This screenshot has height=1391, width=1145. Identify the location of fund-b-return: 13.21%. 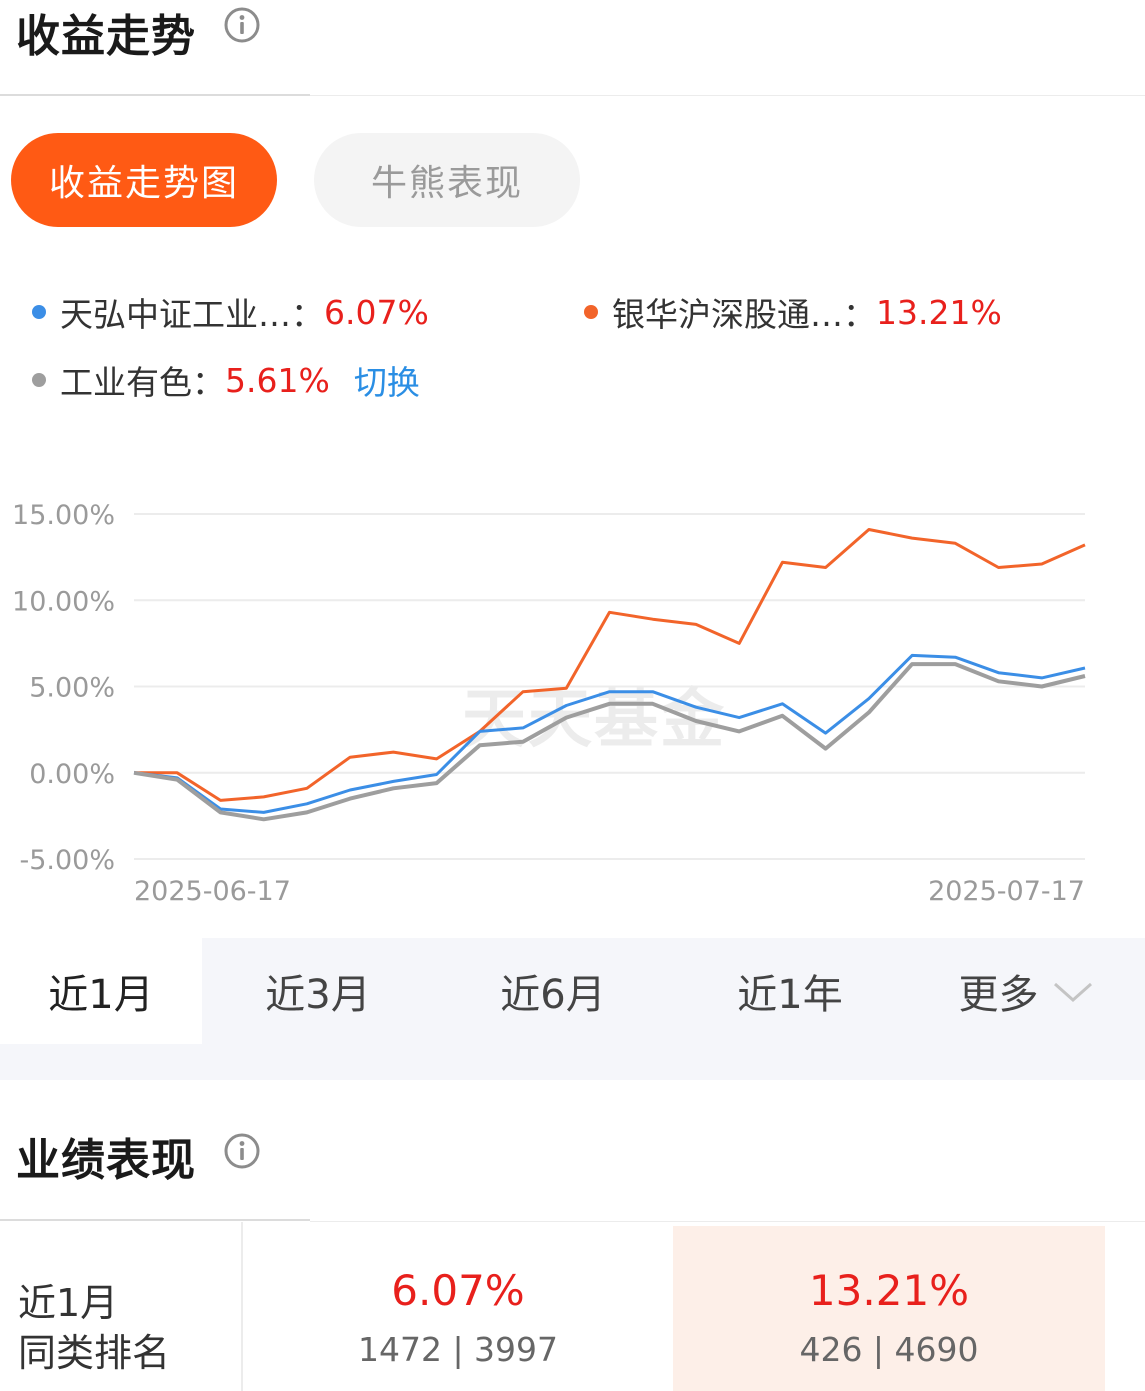
(889, 1290).